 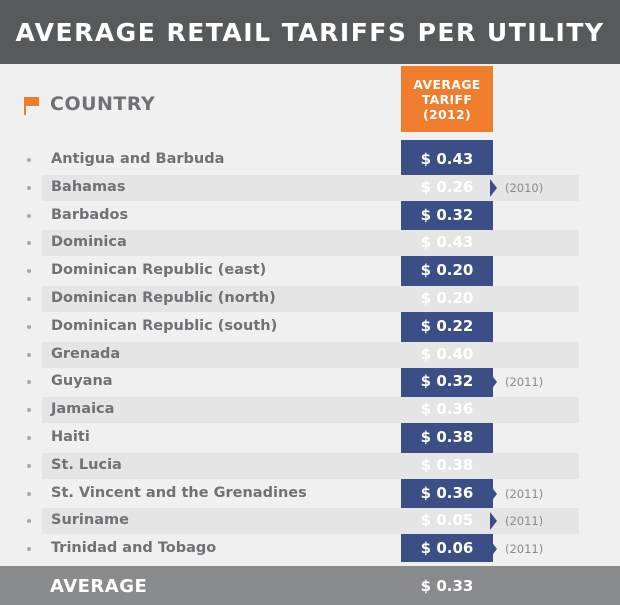 What do you see at coordinates (310, 549) in the screenshot?
I see `table-row: Trinidad and Tobago $ 0.06 (2011)` at bounding box center [310, 549].